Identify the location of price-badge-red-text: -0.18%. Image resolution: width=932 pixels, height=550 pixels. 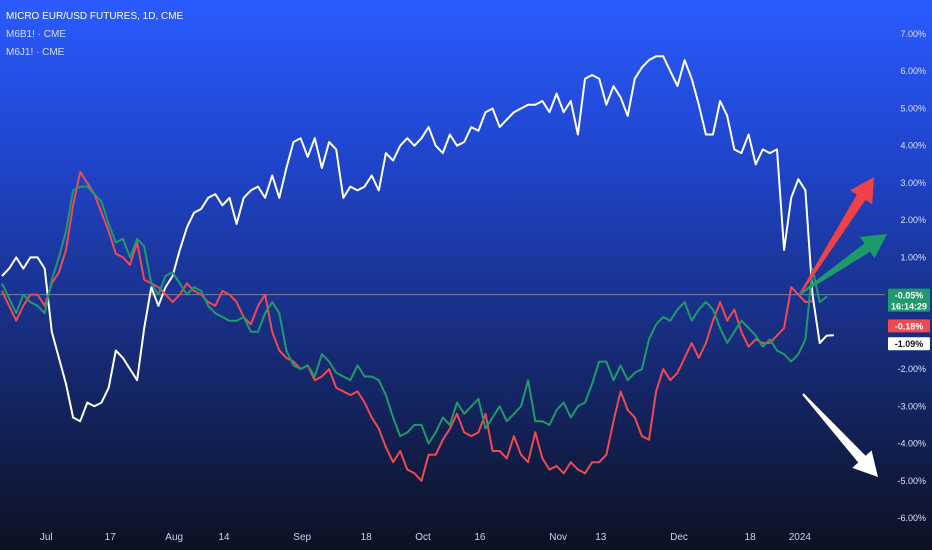
(909, 326).